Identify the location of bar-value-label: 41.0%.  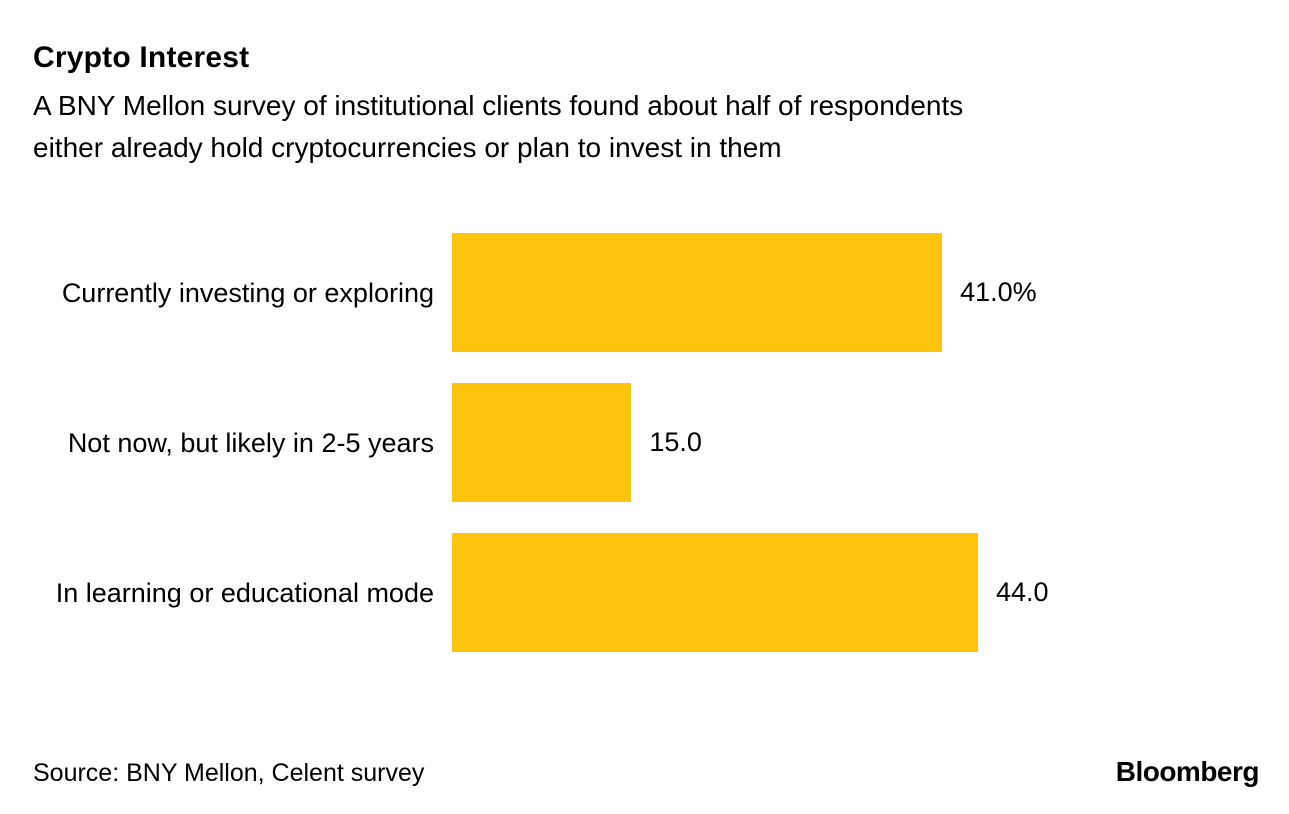
(998, 292).